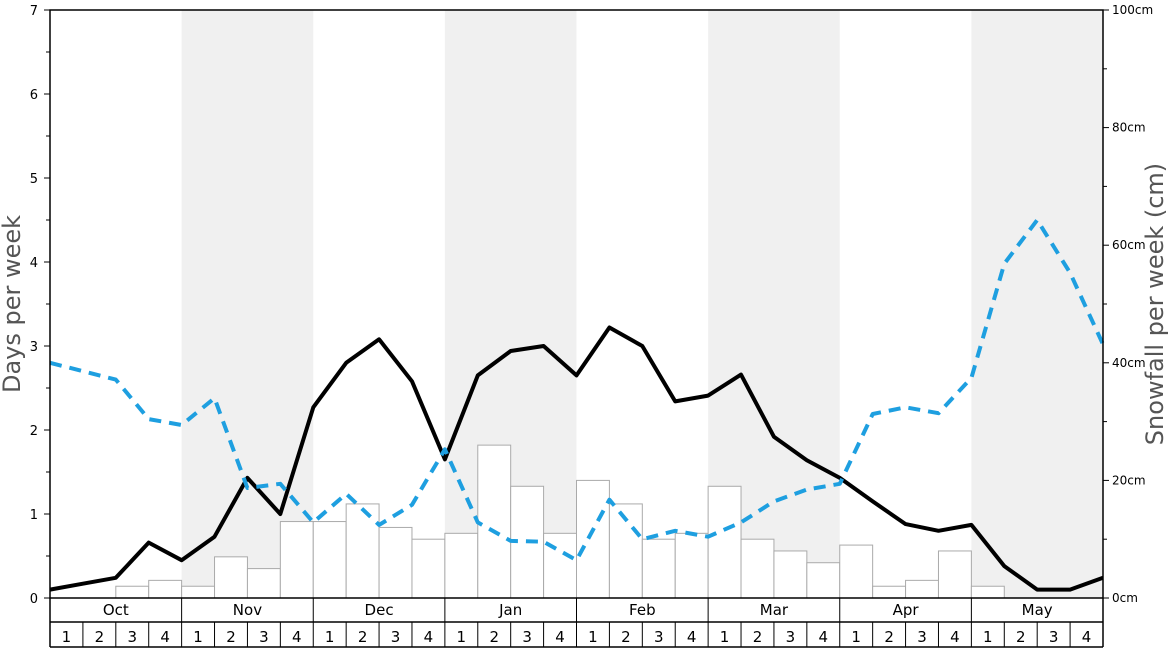 The width and height of the screenshot is (1168, 648). What do you see at coordinates (1037, 610) in the screenshot?
I see `month-label: May` at bounding box center [1037, 610].